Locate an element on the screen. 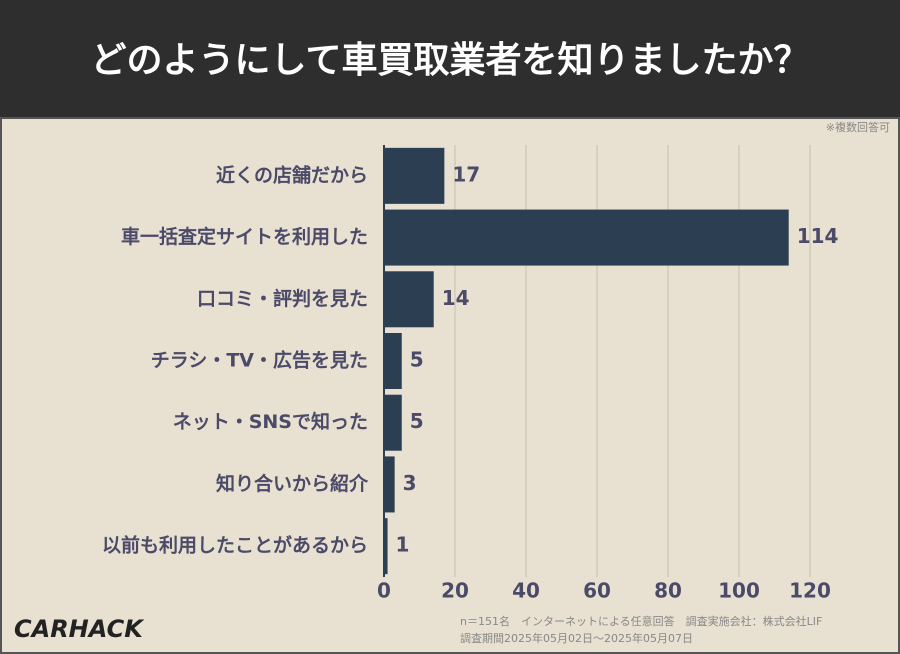  y-tick-label: 車一括査定サイトを利用した is located at coordinates (244, 236).